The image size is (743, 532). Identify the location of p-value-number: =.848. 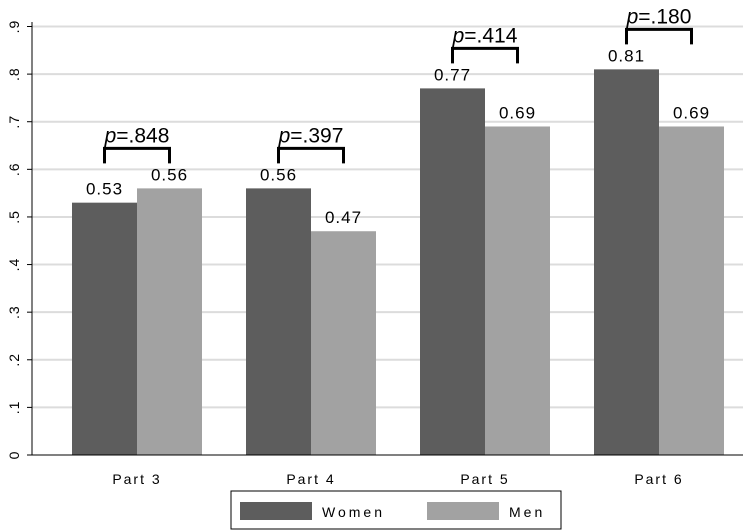
(142, 135).